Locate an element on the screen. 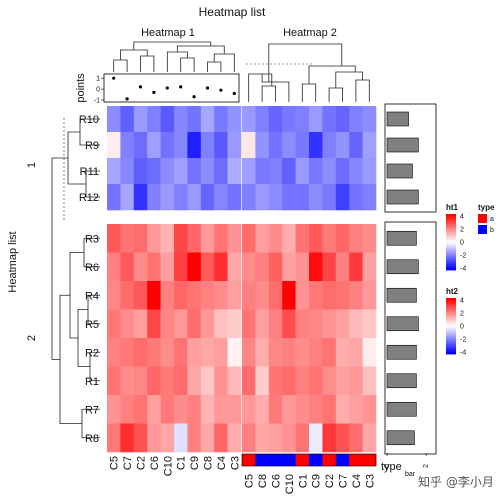 Image resolution: width=504 pixels, height=504 pixels. ht1-cell-R4-C4 is located at coordinates (221, 295).